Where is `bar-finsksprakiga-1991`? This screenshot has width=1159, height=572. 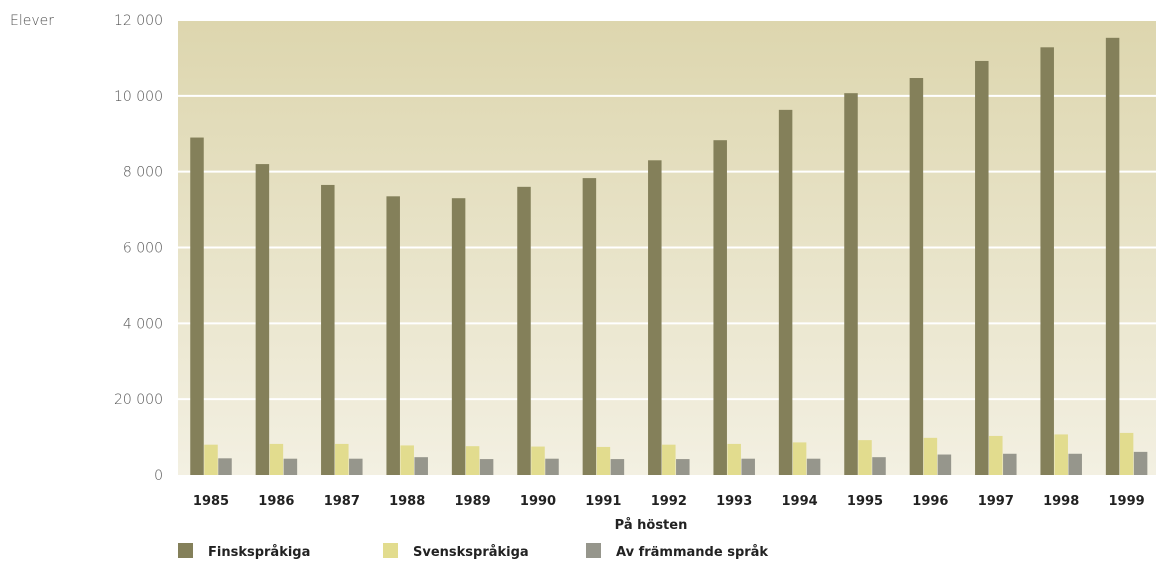 bar-finsksprakiga-1991 is located at coordinates (590, 326).